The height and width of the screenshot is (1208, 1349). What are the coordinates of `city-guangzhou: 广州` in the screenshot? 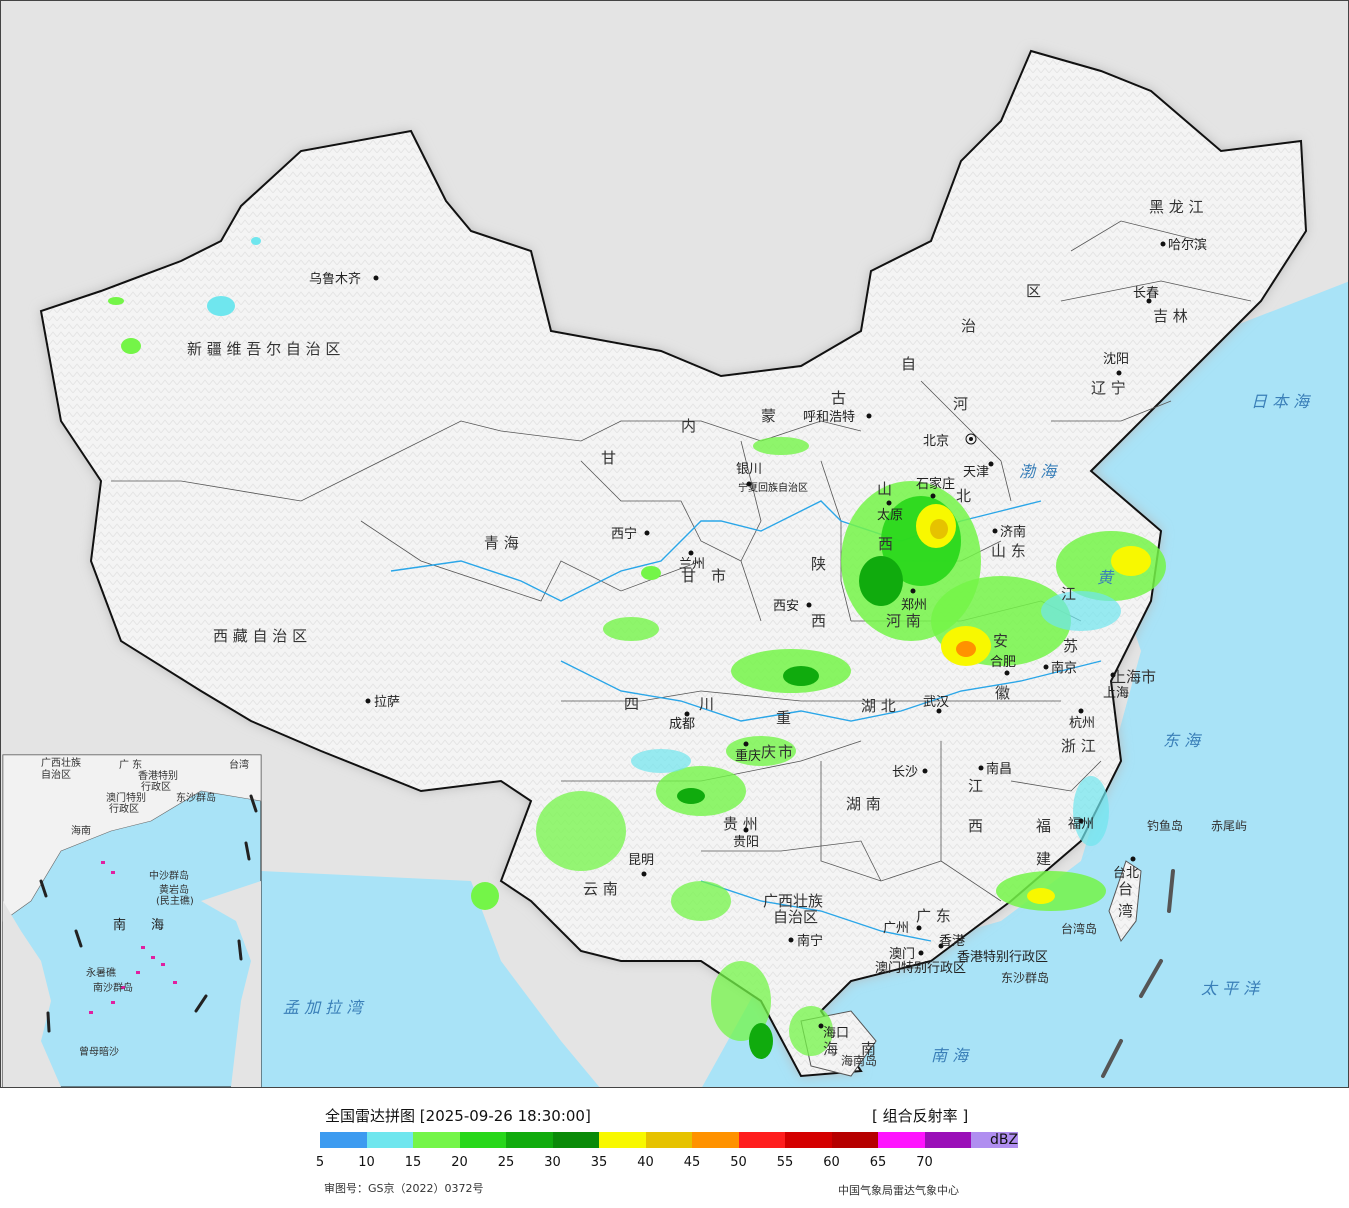 It's located at (896, 928).